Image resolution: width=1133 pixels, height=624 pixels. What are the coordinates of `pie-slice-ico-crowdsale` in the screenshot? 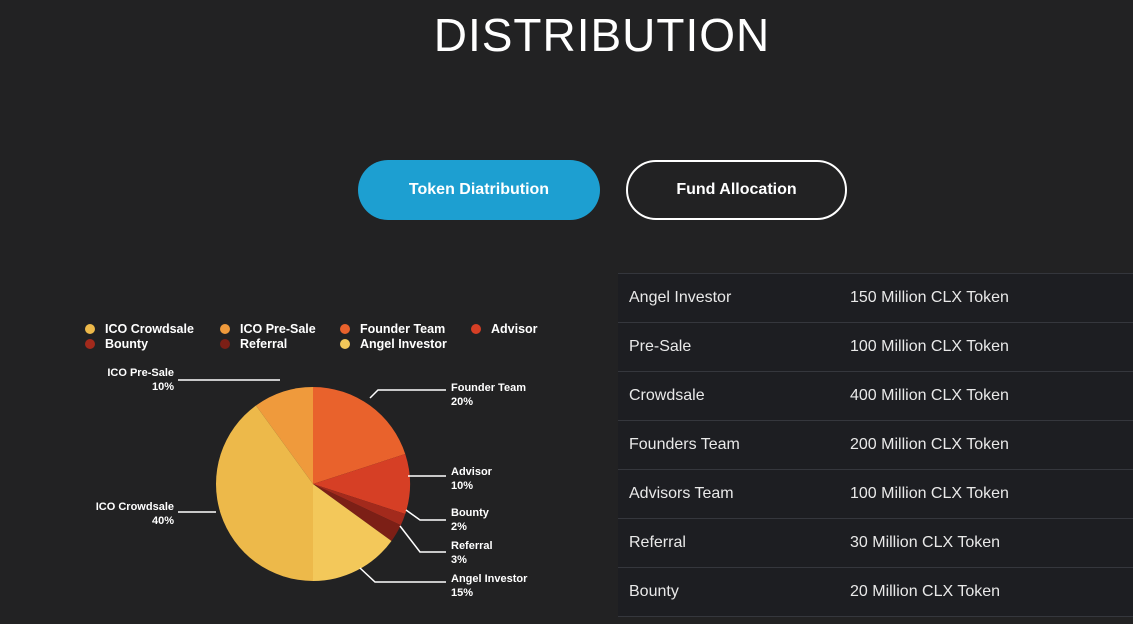 It's located at (264, 493).